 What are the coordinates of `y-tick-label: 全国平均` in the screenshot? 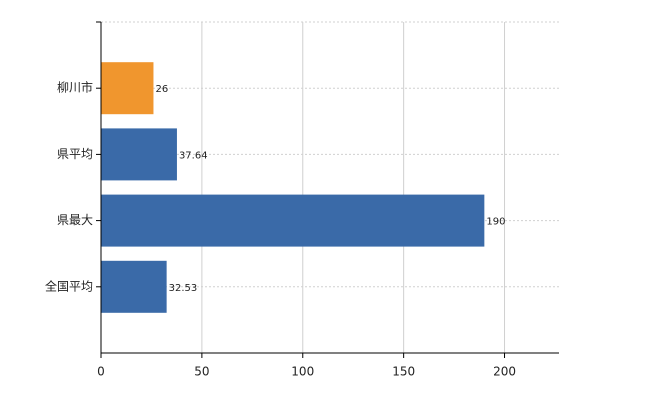 It's located at (69, 285).